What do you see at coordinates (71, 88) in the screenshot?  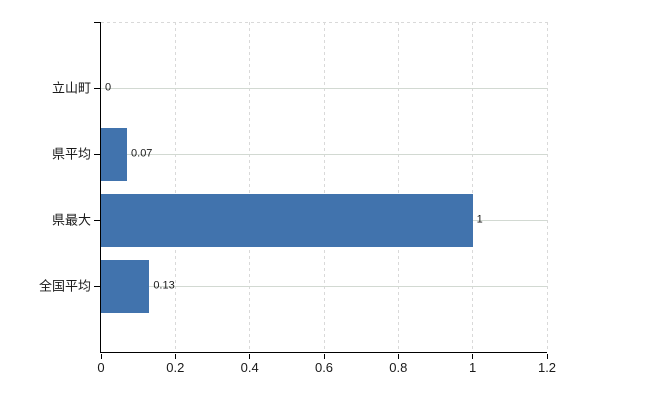 I see `category-label: 立山町` at bounding box center [71, 88].